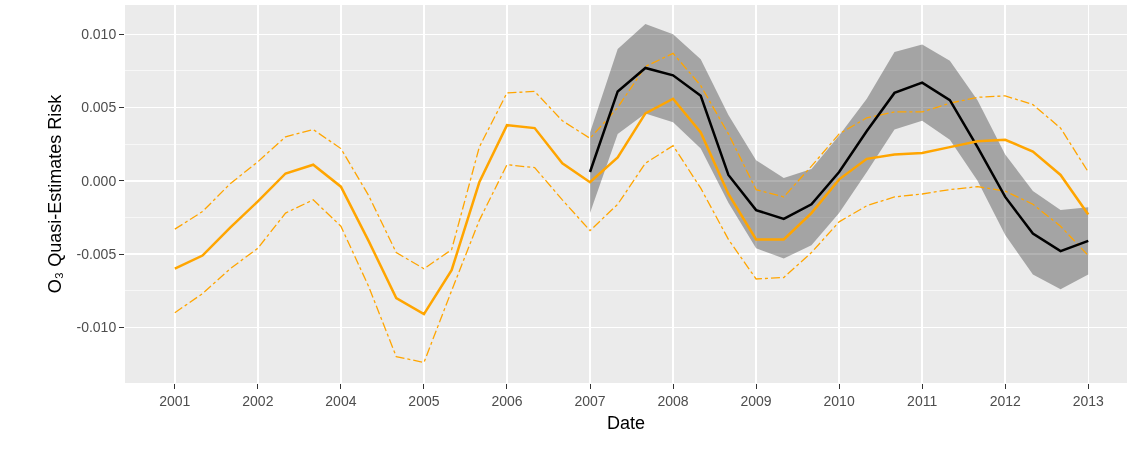 This screenshot has height=455, width=1141. I want to click on x-tick-label: 2006, so click(507, 400).